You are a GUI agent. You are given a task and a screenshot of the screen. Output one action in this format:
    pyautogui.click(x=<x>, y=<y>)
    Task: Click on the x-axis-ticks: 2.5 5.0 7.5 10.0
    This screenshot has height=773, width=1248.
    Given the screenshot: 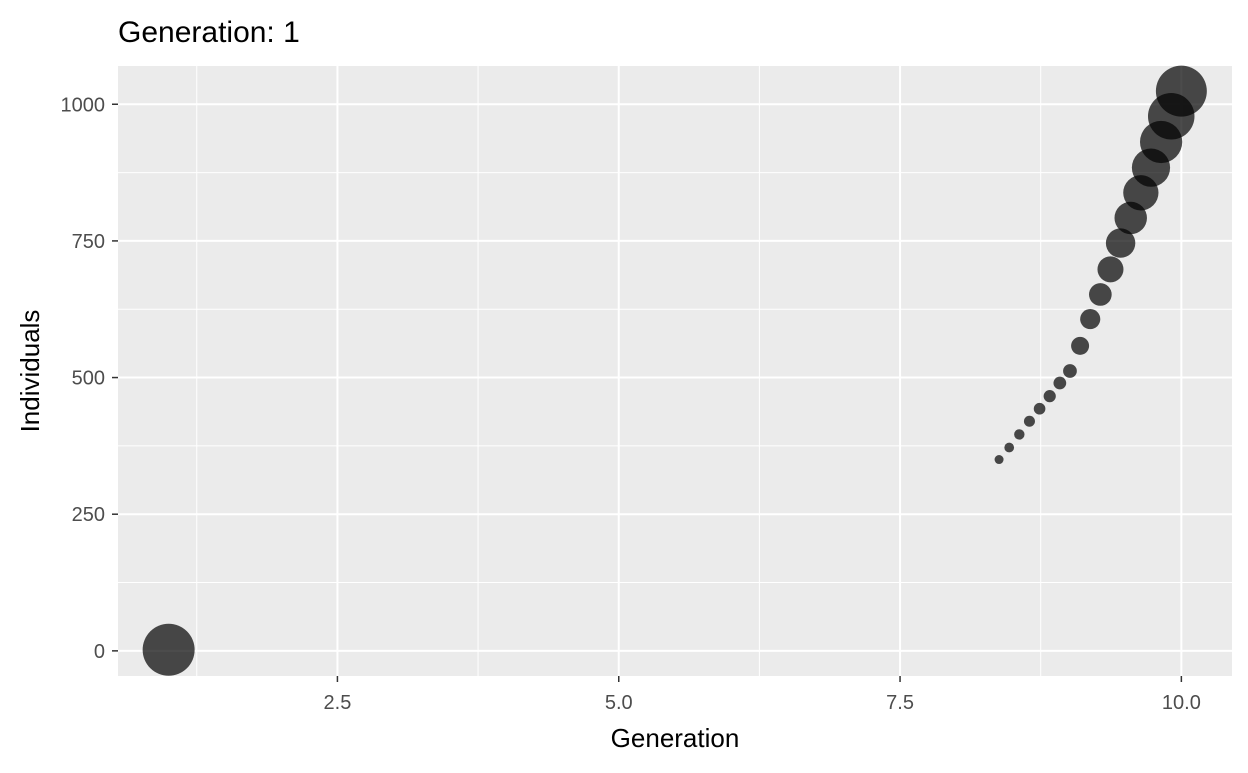 What is the action you would take?
    pyautogui.click(x=762, y=695)
    